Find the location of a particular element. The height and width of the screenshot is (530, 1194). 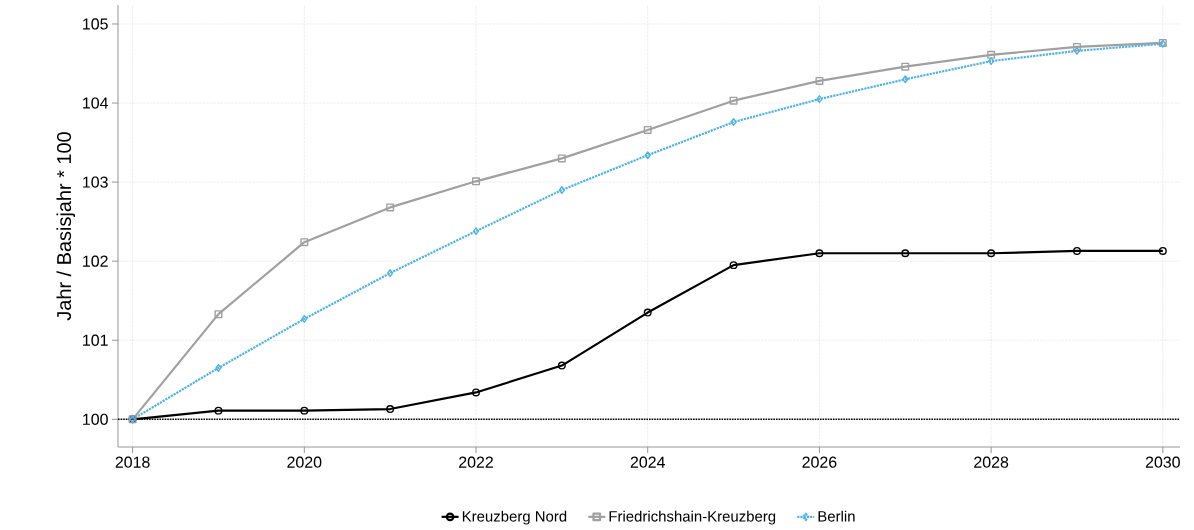

legend-label: Kreuzberg Nord is located at coordinates (514, 517).